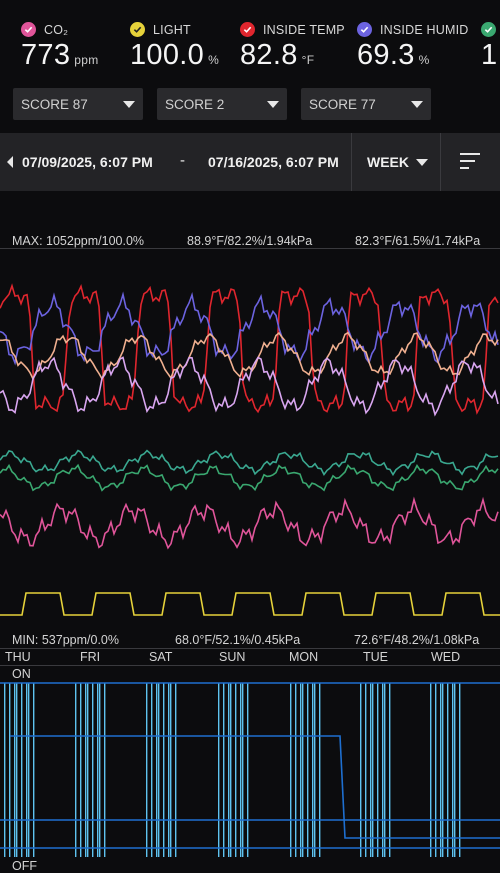 This screenshot has height=873, width=500. What do you see at coordinates (446, 657) in the screenshot?
I see `day-label: WED` at bounding box center [446, 657].